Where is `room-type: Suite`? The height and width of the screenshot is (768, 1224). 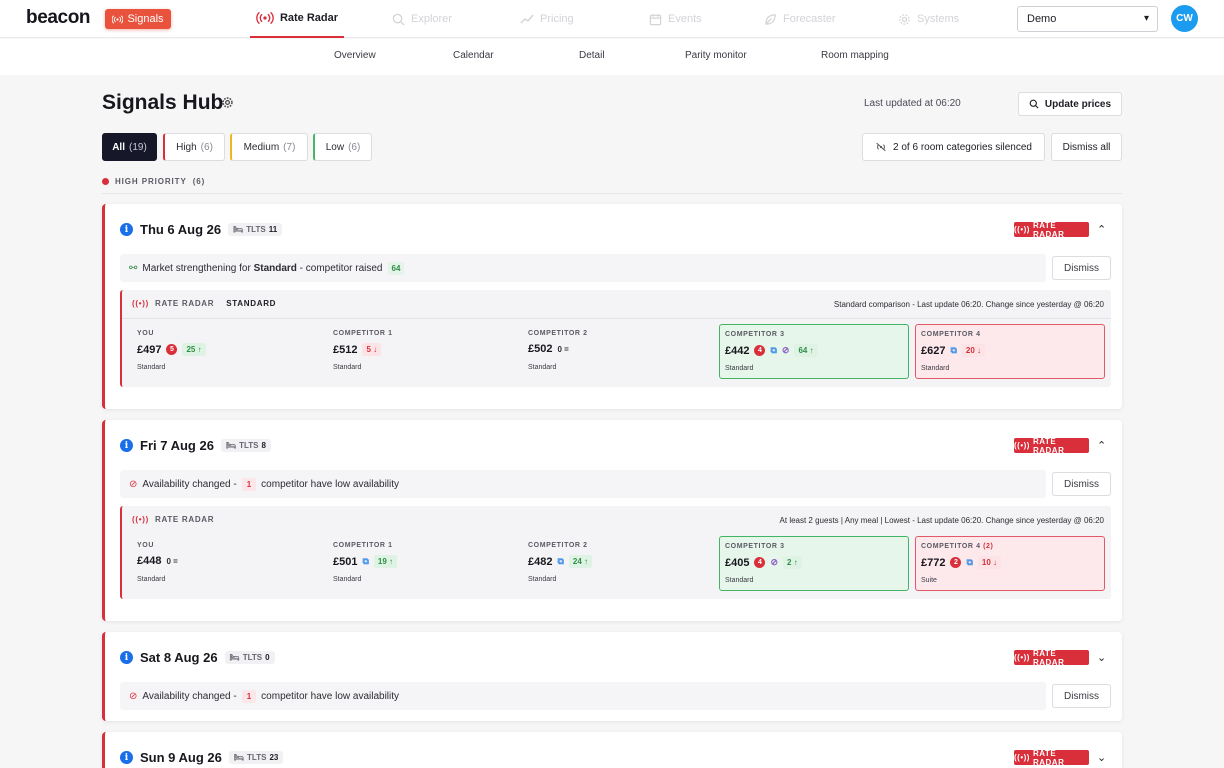 room-type: Suite is located at coordinates (929, 580).